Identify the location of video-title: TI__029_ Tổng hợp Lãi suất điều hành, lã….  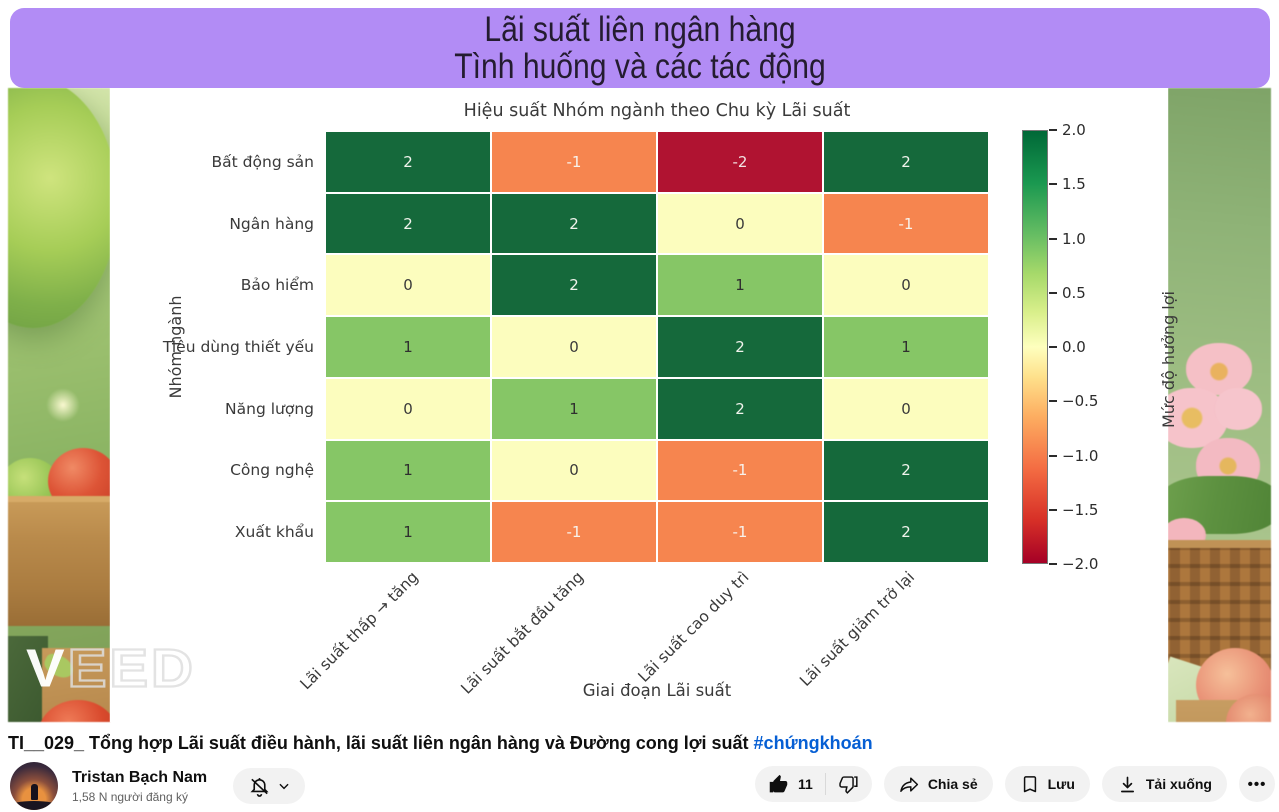
(558, 743).